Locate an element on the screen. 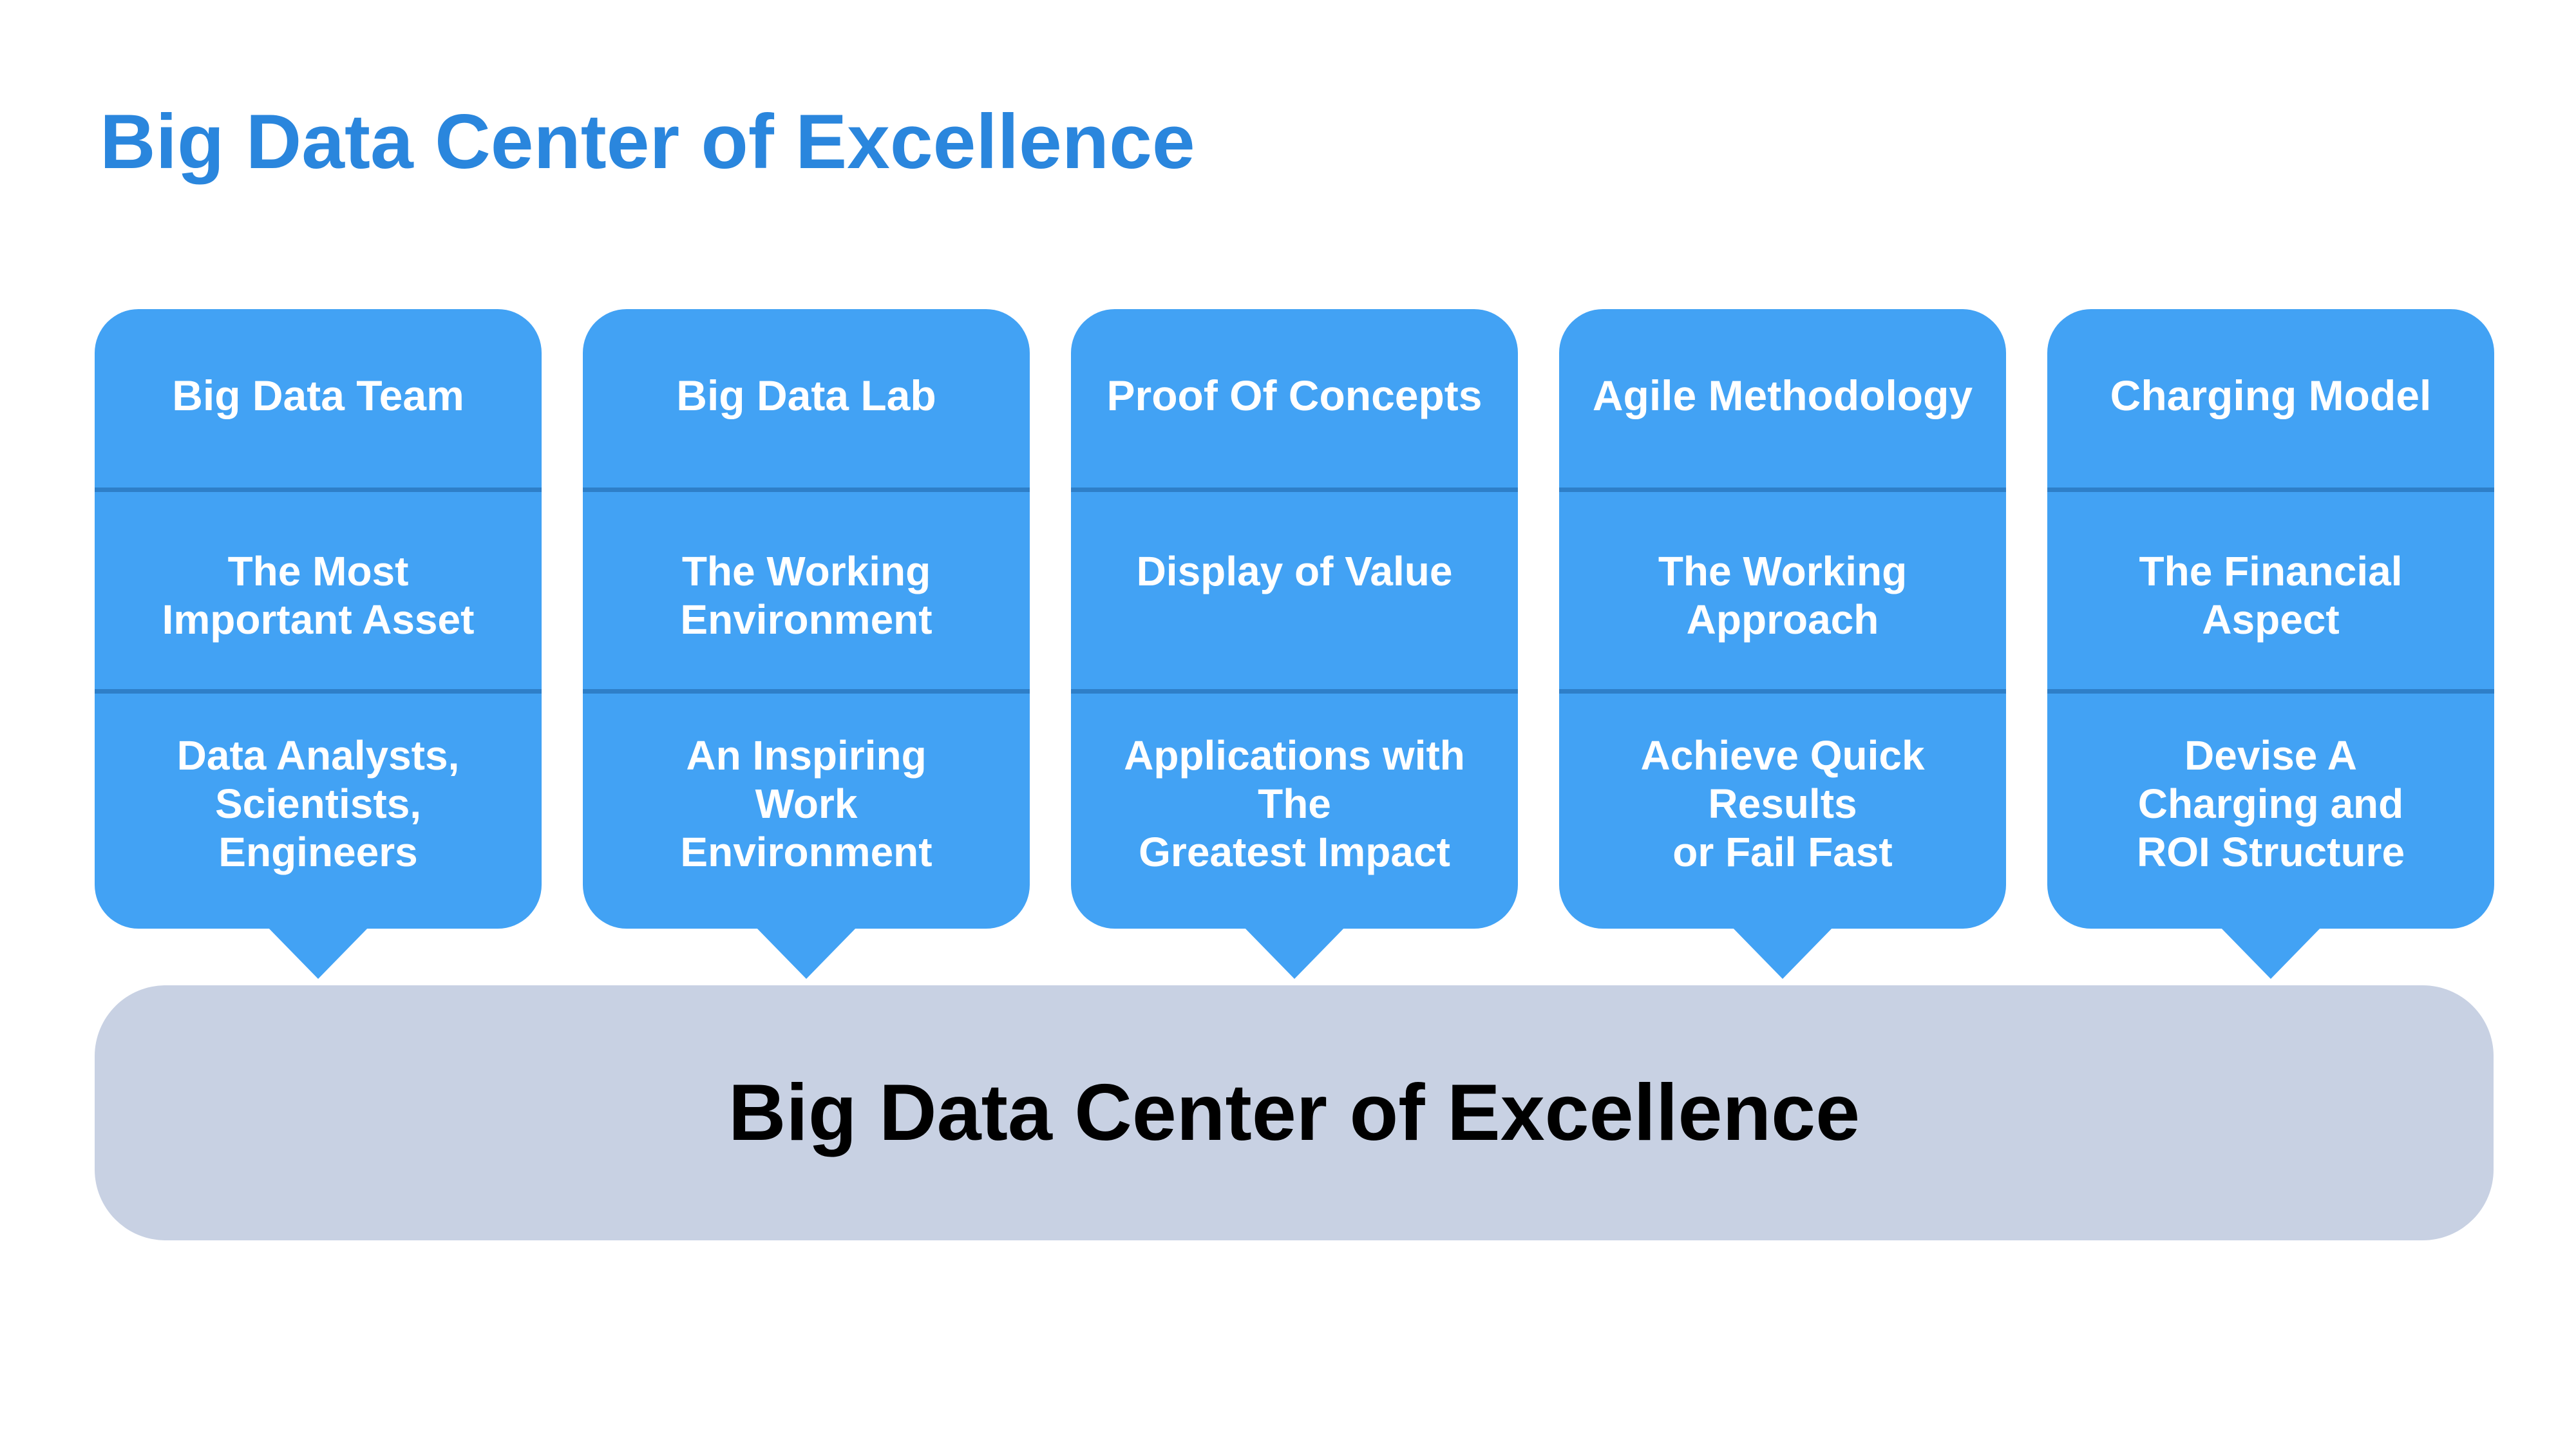 The height and width of the screenshot is (1449, 2576). foundation-label: Big Data Center of Excellence is located at coordinates (1294, 1112).